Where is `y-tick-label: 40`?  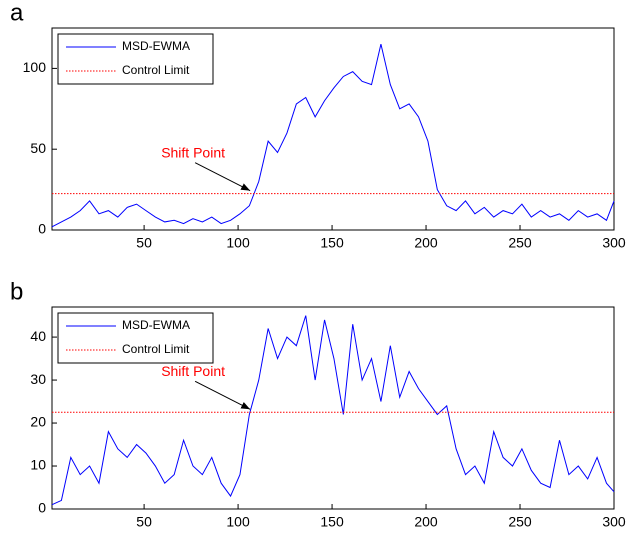
y-tick-label: 40 is located at coordinates (38, 336).